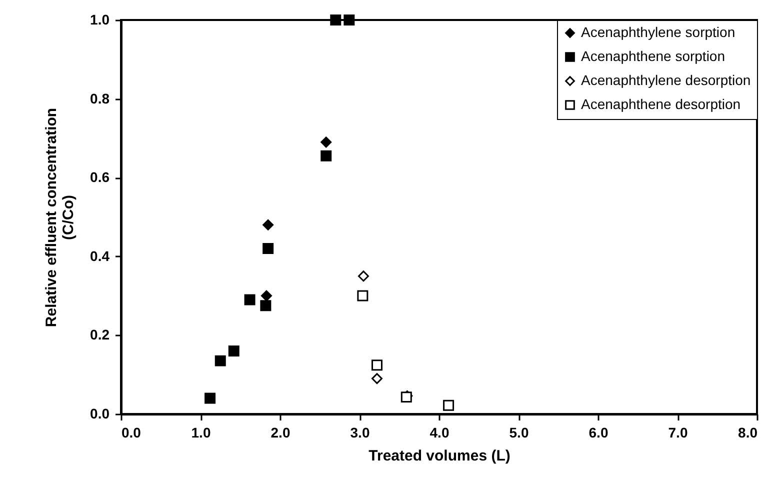 The image size is (781, 490). I want to click on x-tick-label: 3.0, so click(360, 432).